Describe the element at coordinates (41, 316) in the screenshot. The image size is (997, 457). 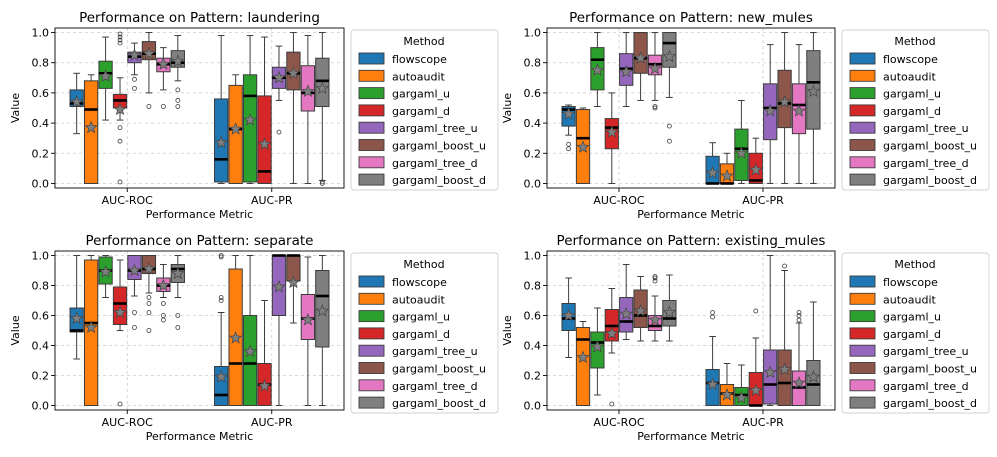
I see `y-tick-label: 0.6` at that location.